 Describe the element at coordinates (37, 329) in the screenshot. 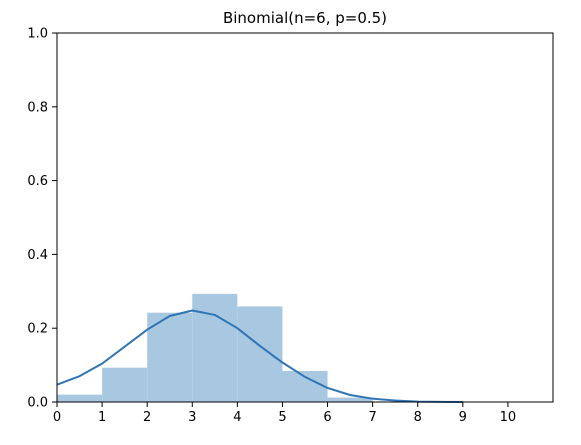

I see `y-tick-label-1: 0.2` at that location.